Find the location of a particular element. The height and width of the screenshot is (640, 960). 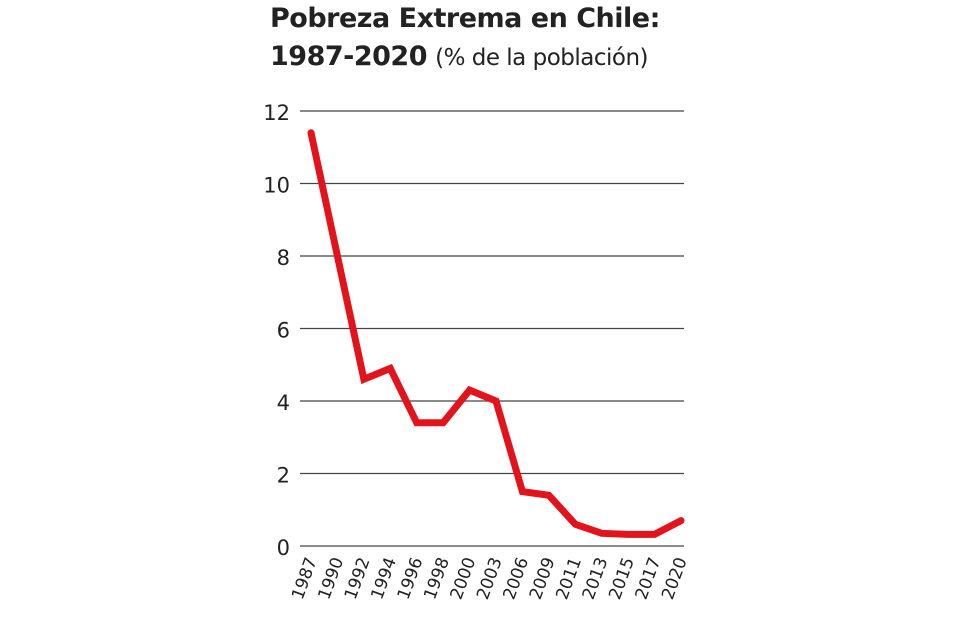

y-tick-label: 10 is located at coordinates (276, 186).